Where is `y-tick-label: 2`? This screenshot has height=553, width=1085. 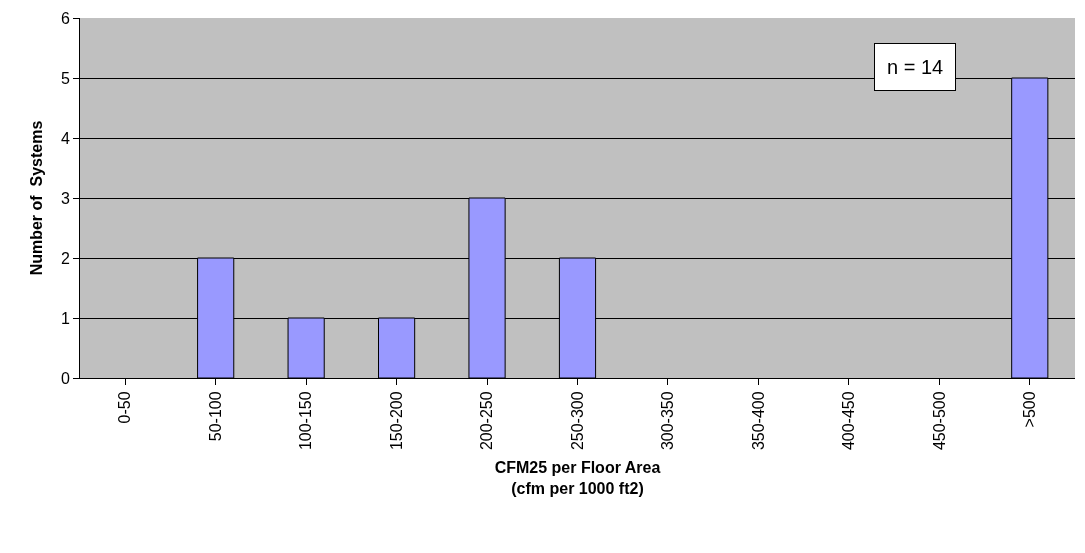
y-tick-label: 2 is located at coordinates (65, 258).